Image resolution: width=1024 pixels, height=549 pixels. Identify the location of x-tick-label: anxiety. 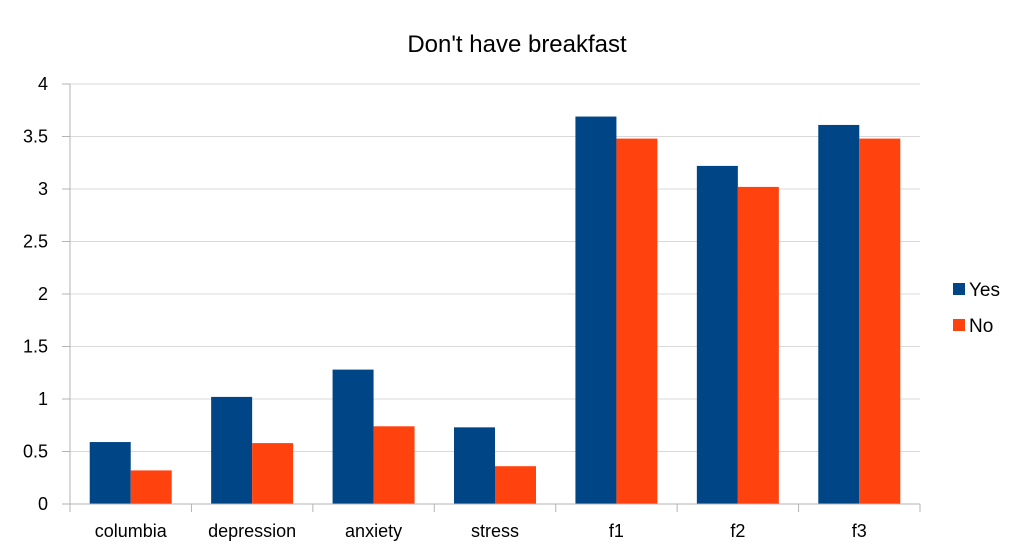
(373, 531).